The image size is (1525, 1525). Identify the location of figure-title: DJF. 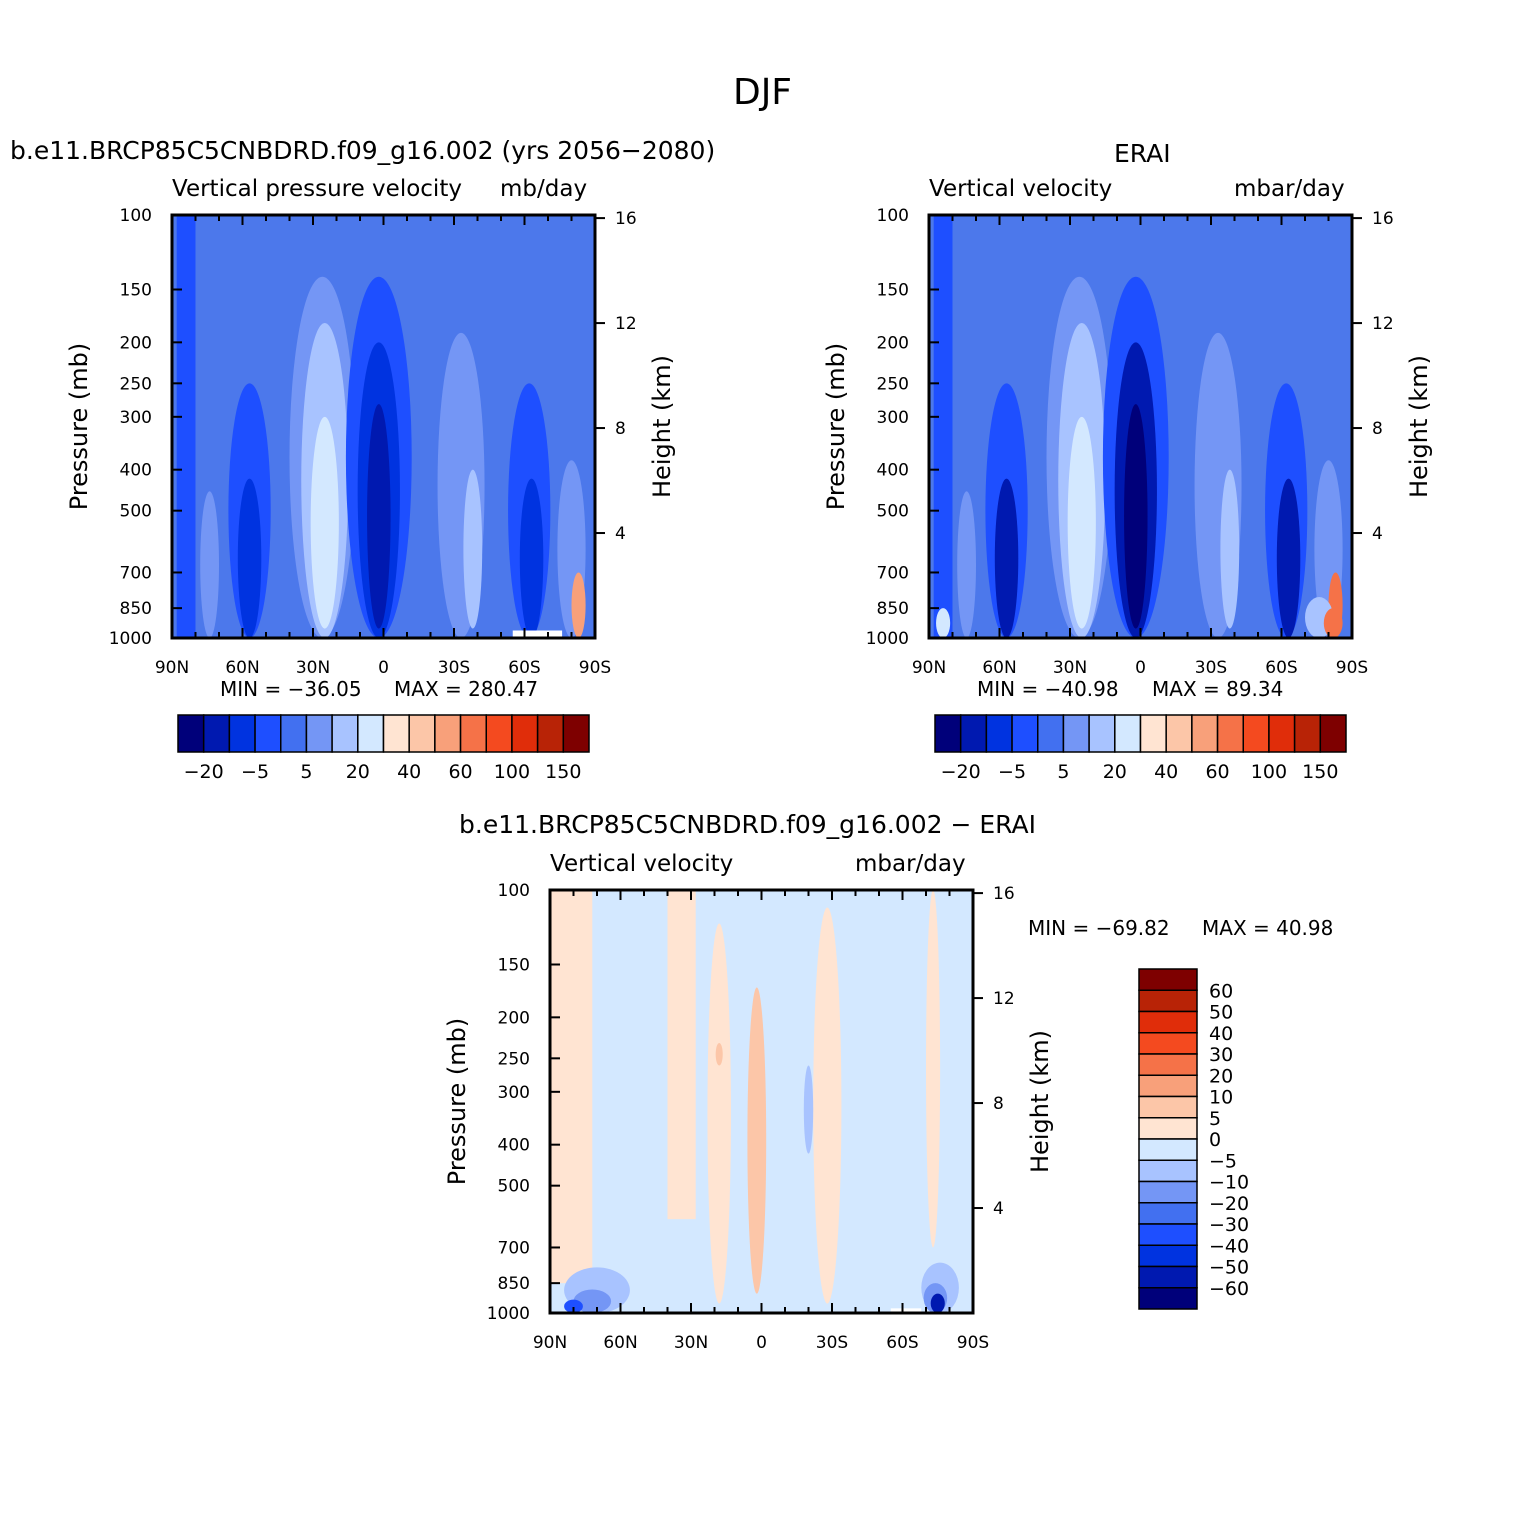
(762, 92).